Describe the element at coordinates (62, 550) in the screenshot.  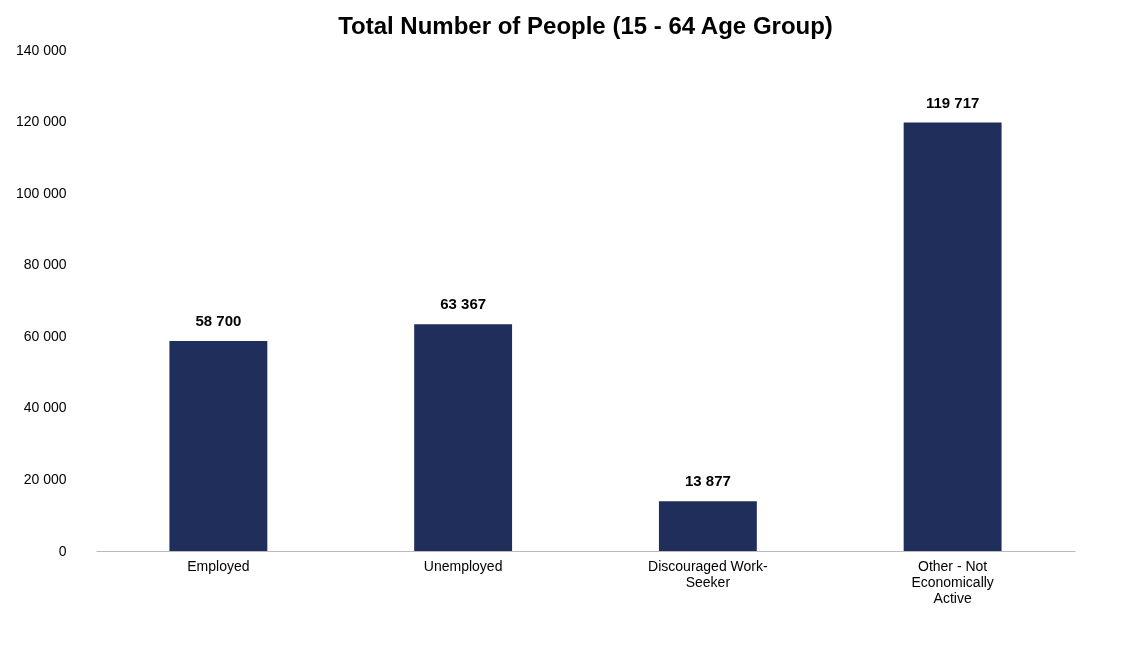
I see `y-tick-label: 0` at that location.